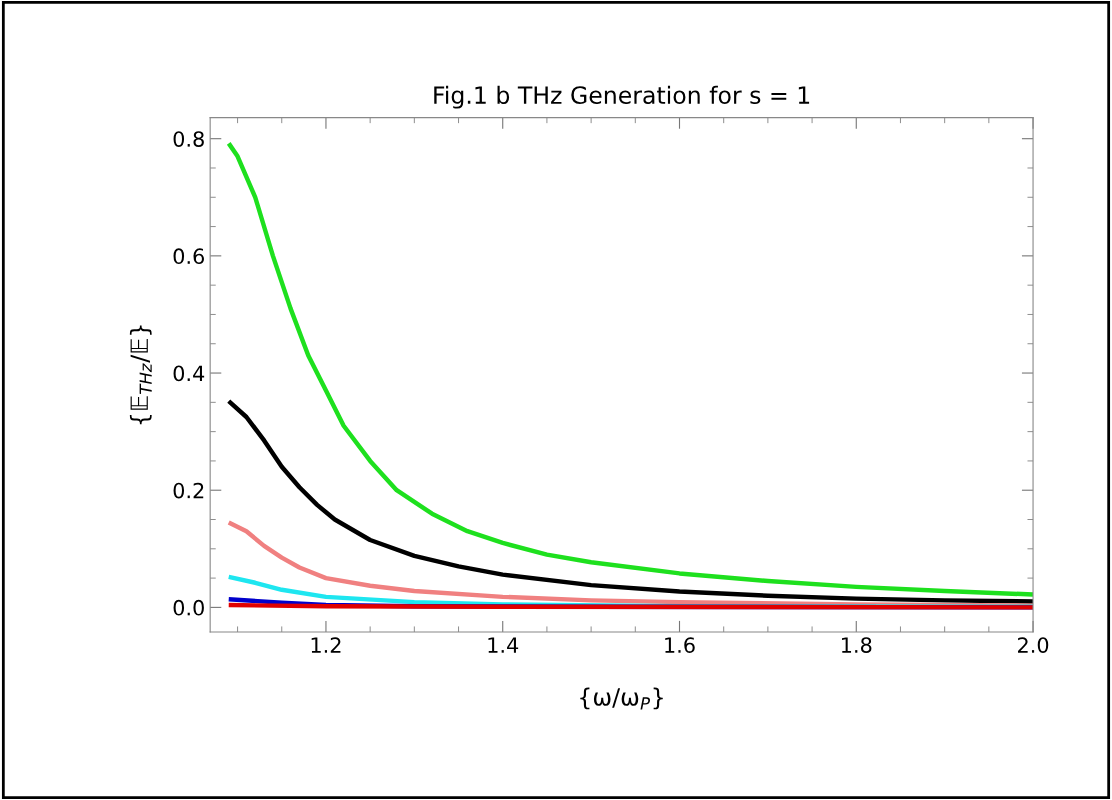  What do you see at coordinates (503, 645) in the screenshot?
I see `x-tick-label: 1.4` at bounding box center [503, 645].